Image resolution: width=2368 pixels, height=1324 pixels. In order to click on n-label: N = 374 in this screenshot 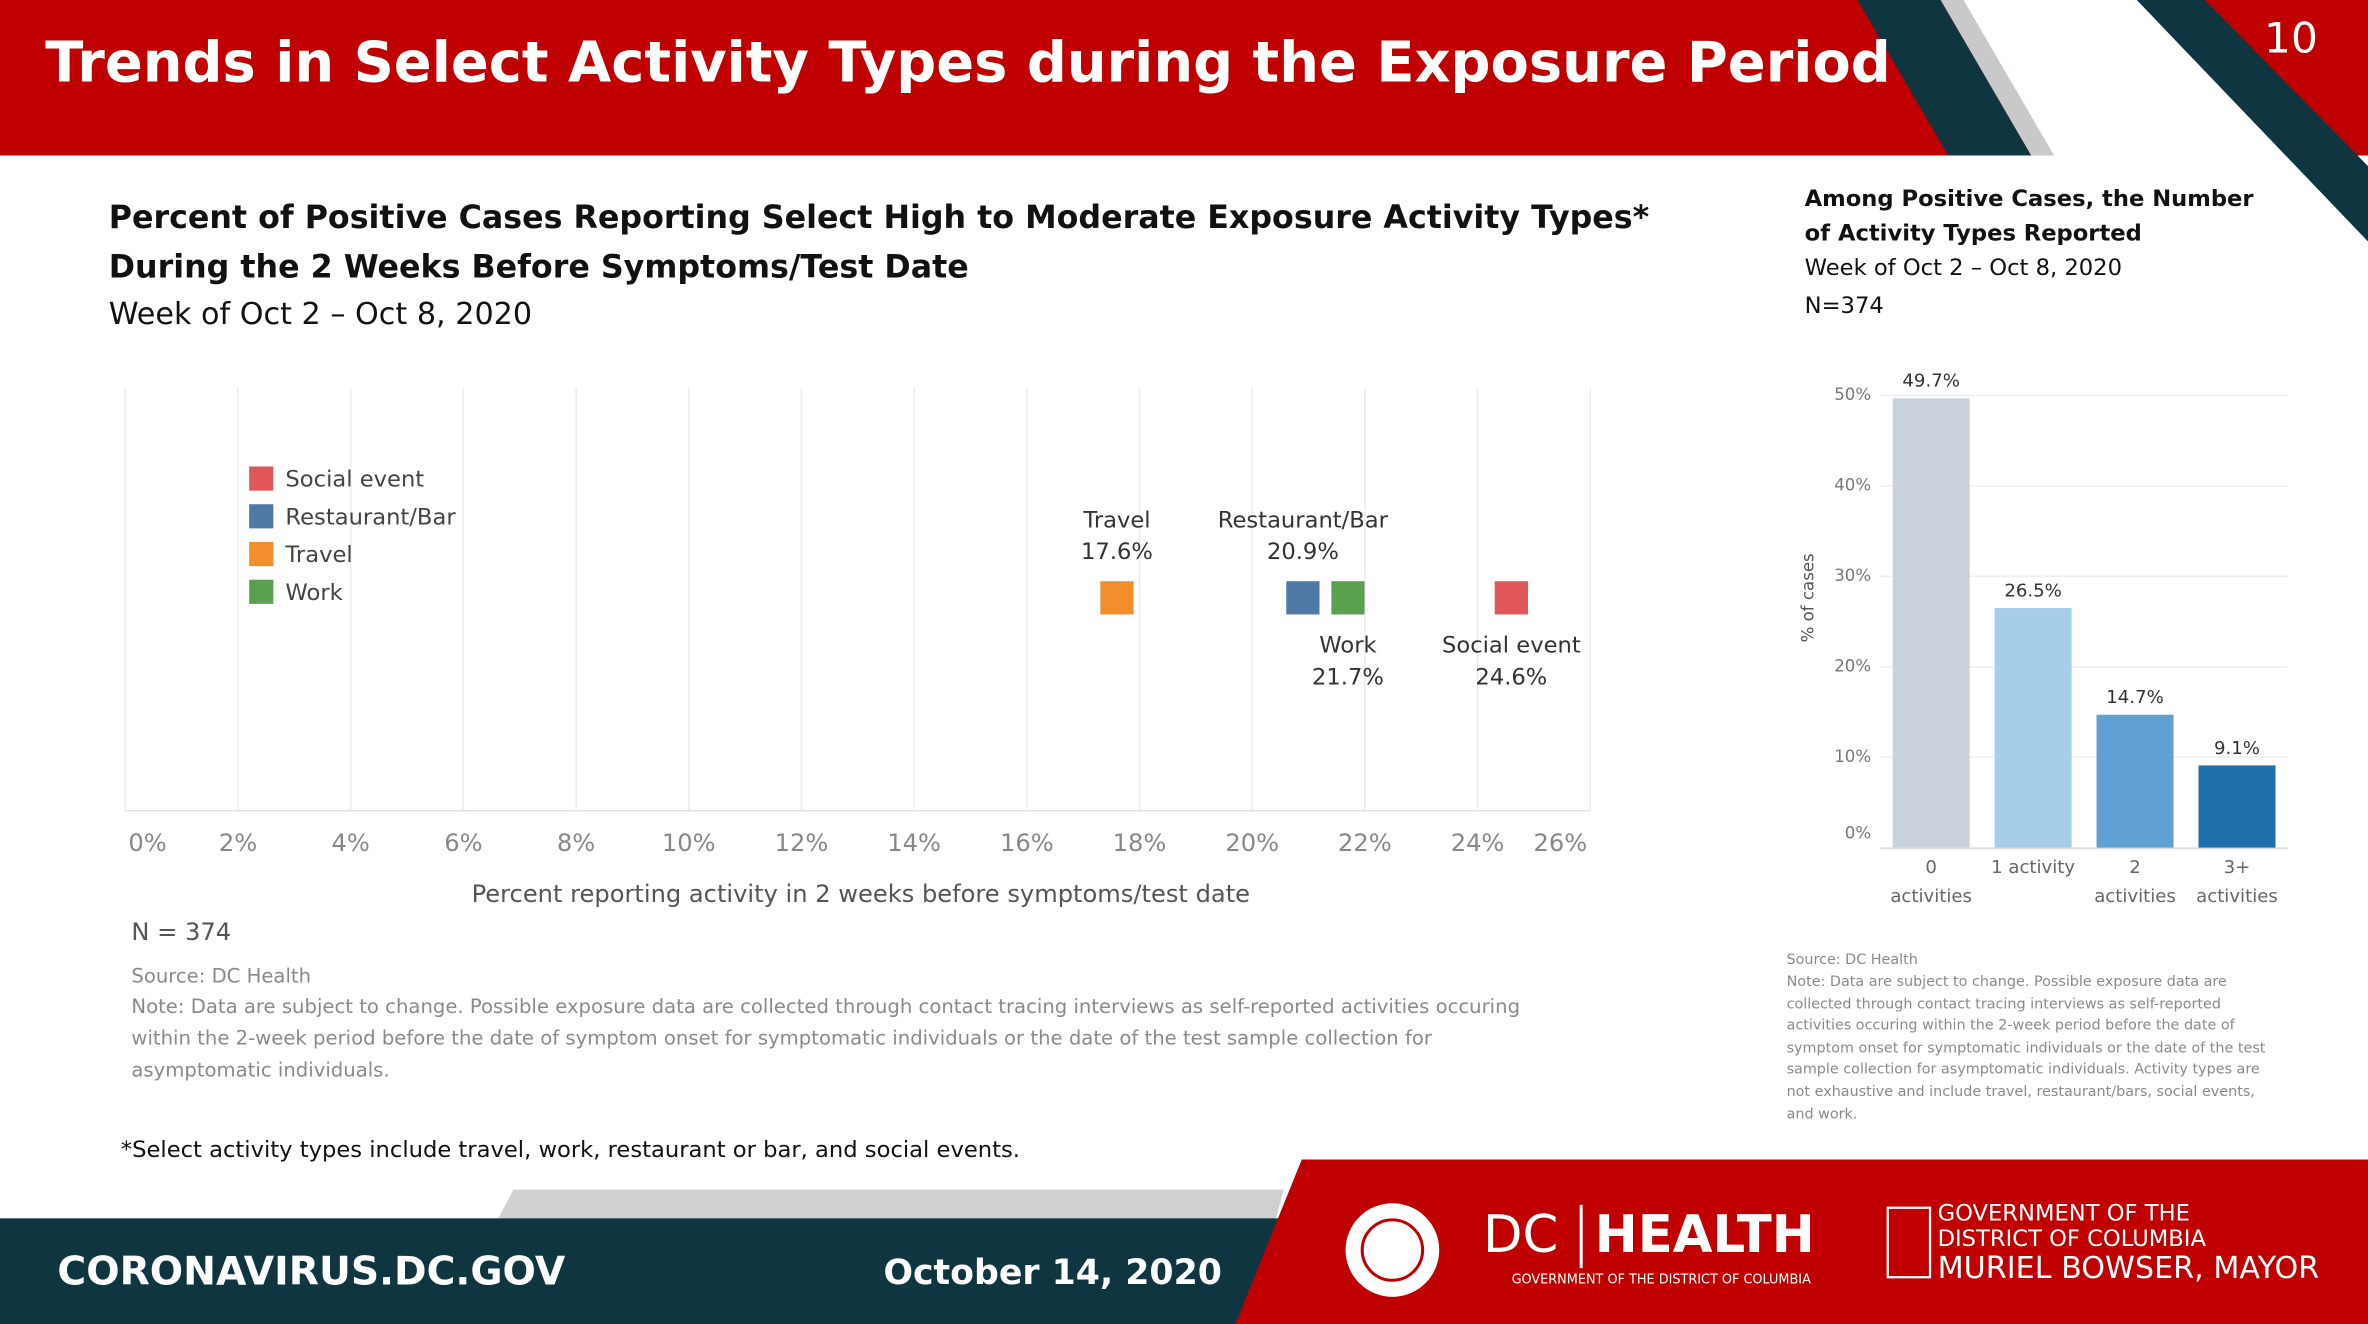, I will do `click(181, 932)`.